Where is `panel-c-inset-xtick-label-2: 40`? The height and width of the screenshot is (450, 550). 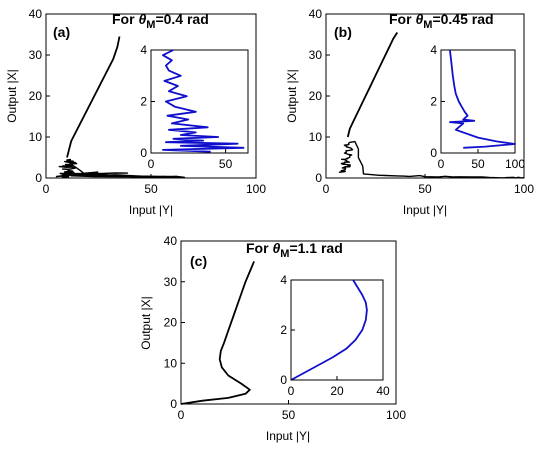 panel-c-inset-xtick-label-2: 40 is located at coordinates (383, 391).